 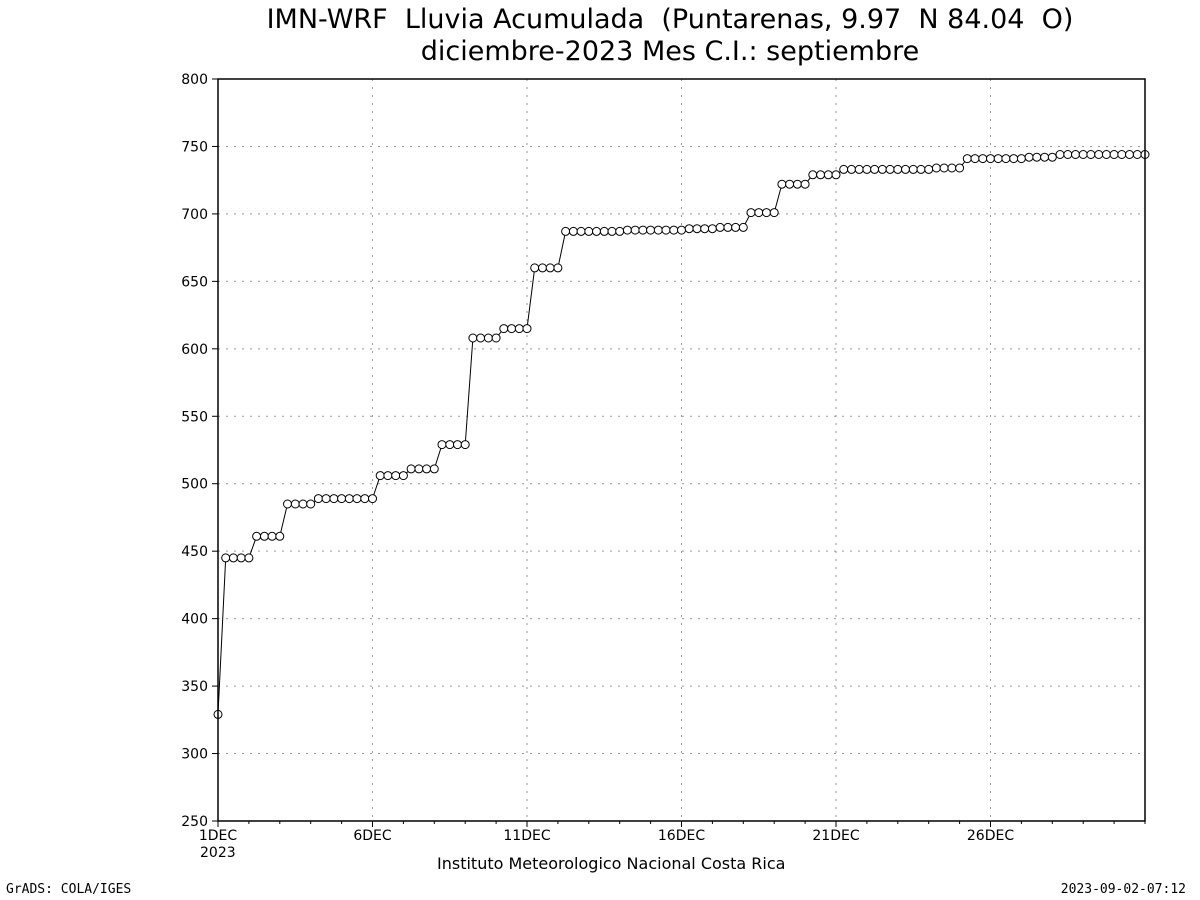 What do you see at coordinates (69, 889) in the screenshot?
I see `footer-software-credit: GrADS: COLA/IGES` at bounding box center [69, 889].